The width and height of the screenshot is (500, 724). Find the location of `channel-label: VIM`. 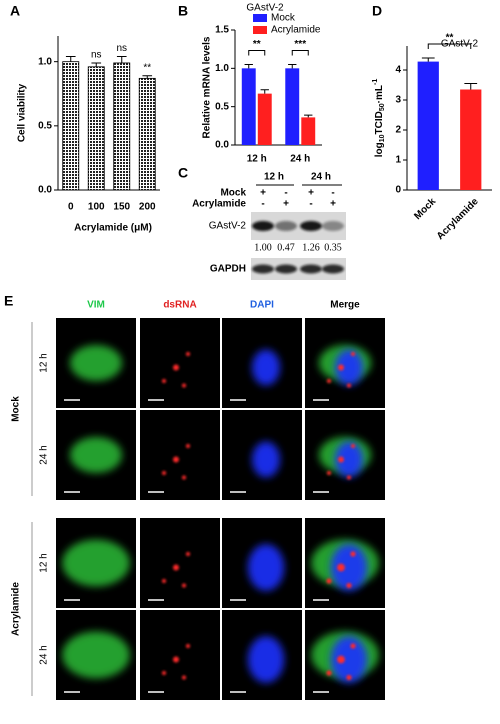

channel-label: VIM is located at coordinates (96, 305).